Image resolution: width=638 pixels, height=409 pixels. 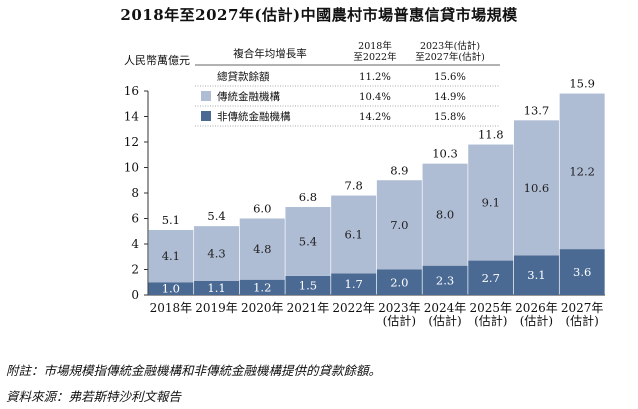 I want to click on y-tick-label: 8, so click(x=135, y=193).